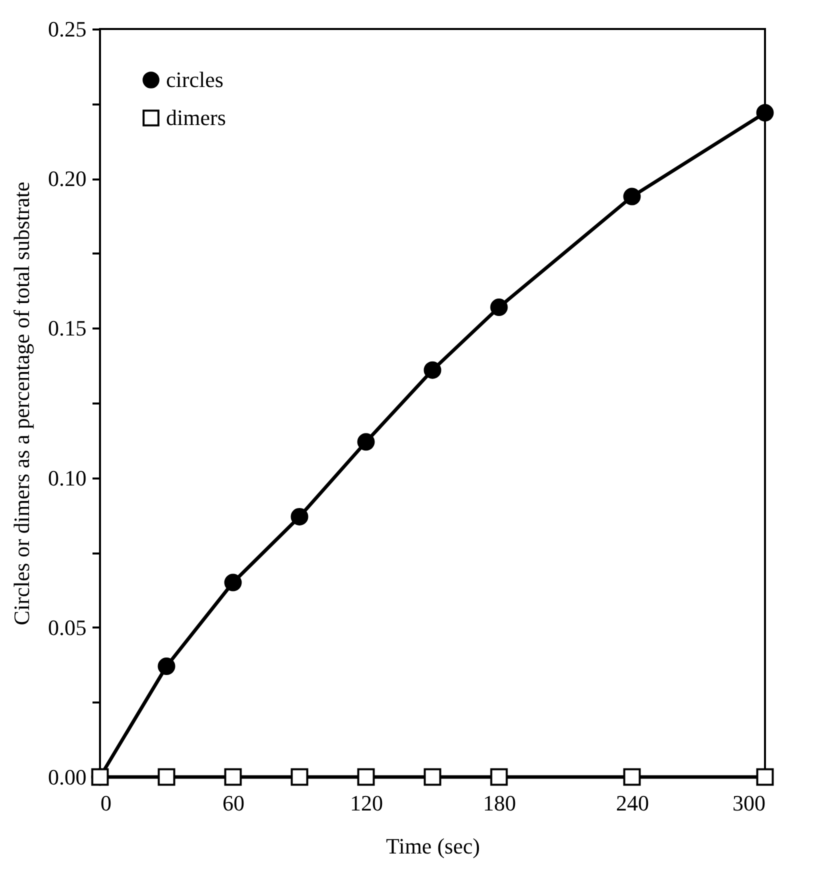 The height and width of the screenshot is (887, 836). I want to click on legend-label: circles, so click(195, 79).